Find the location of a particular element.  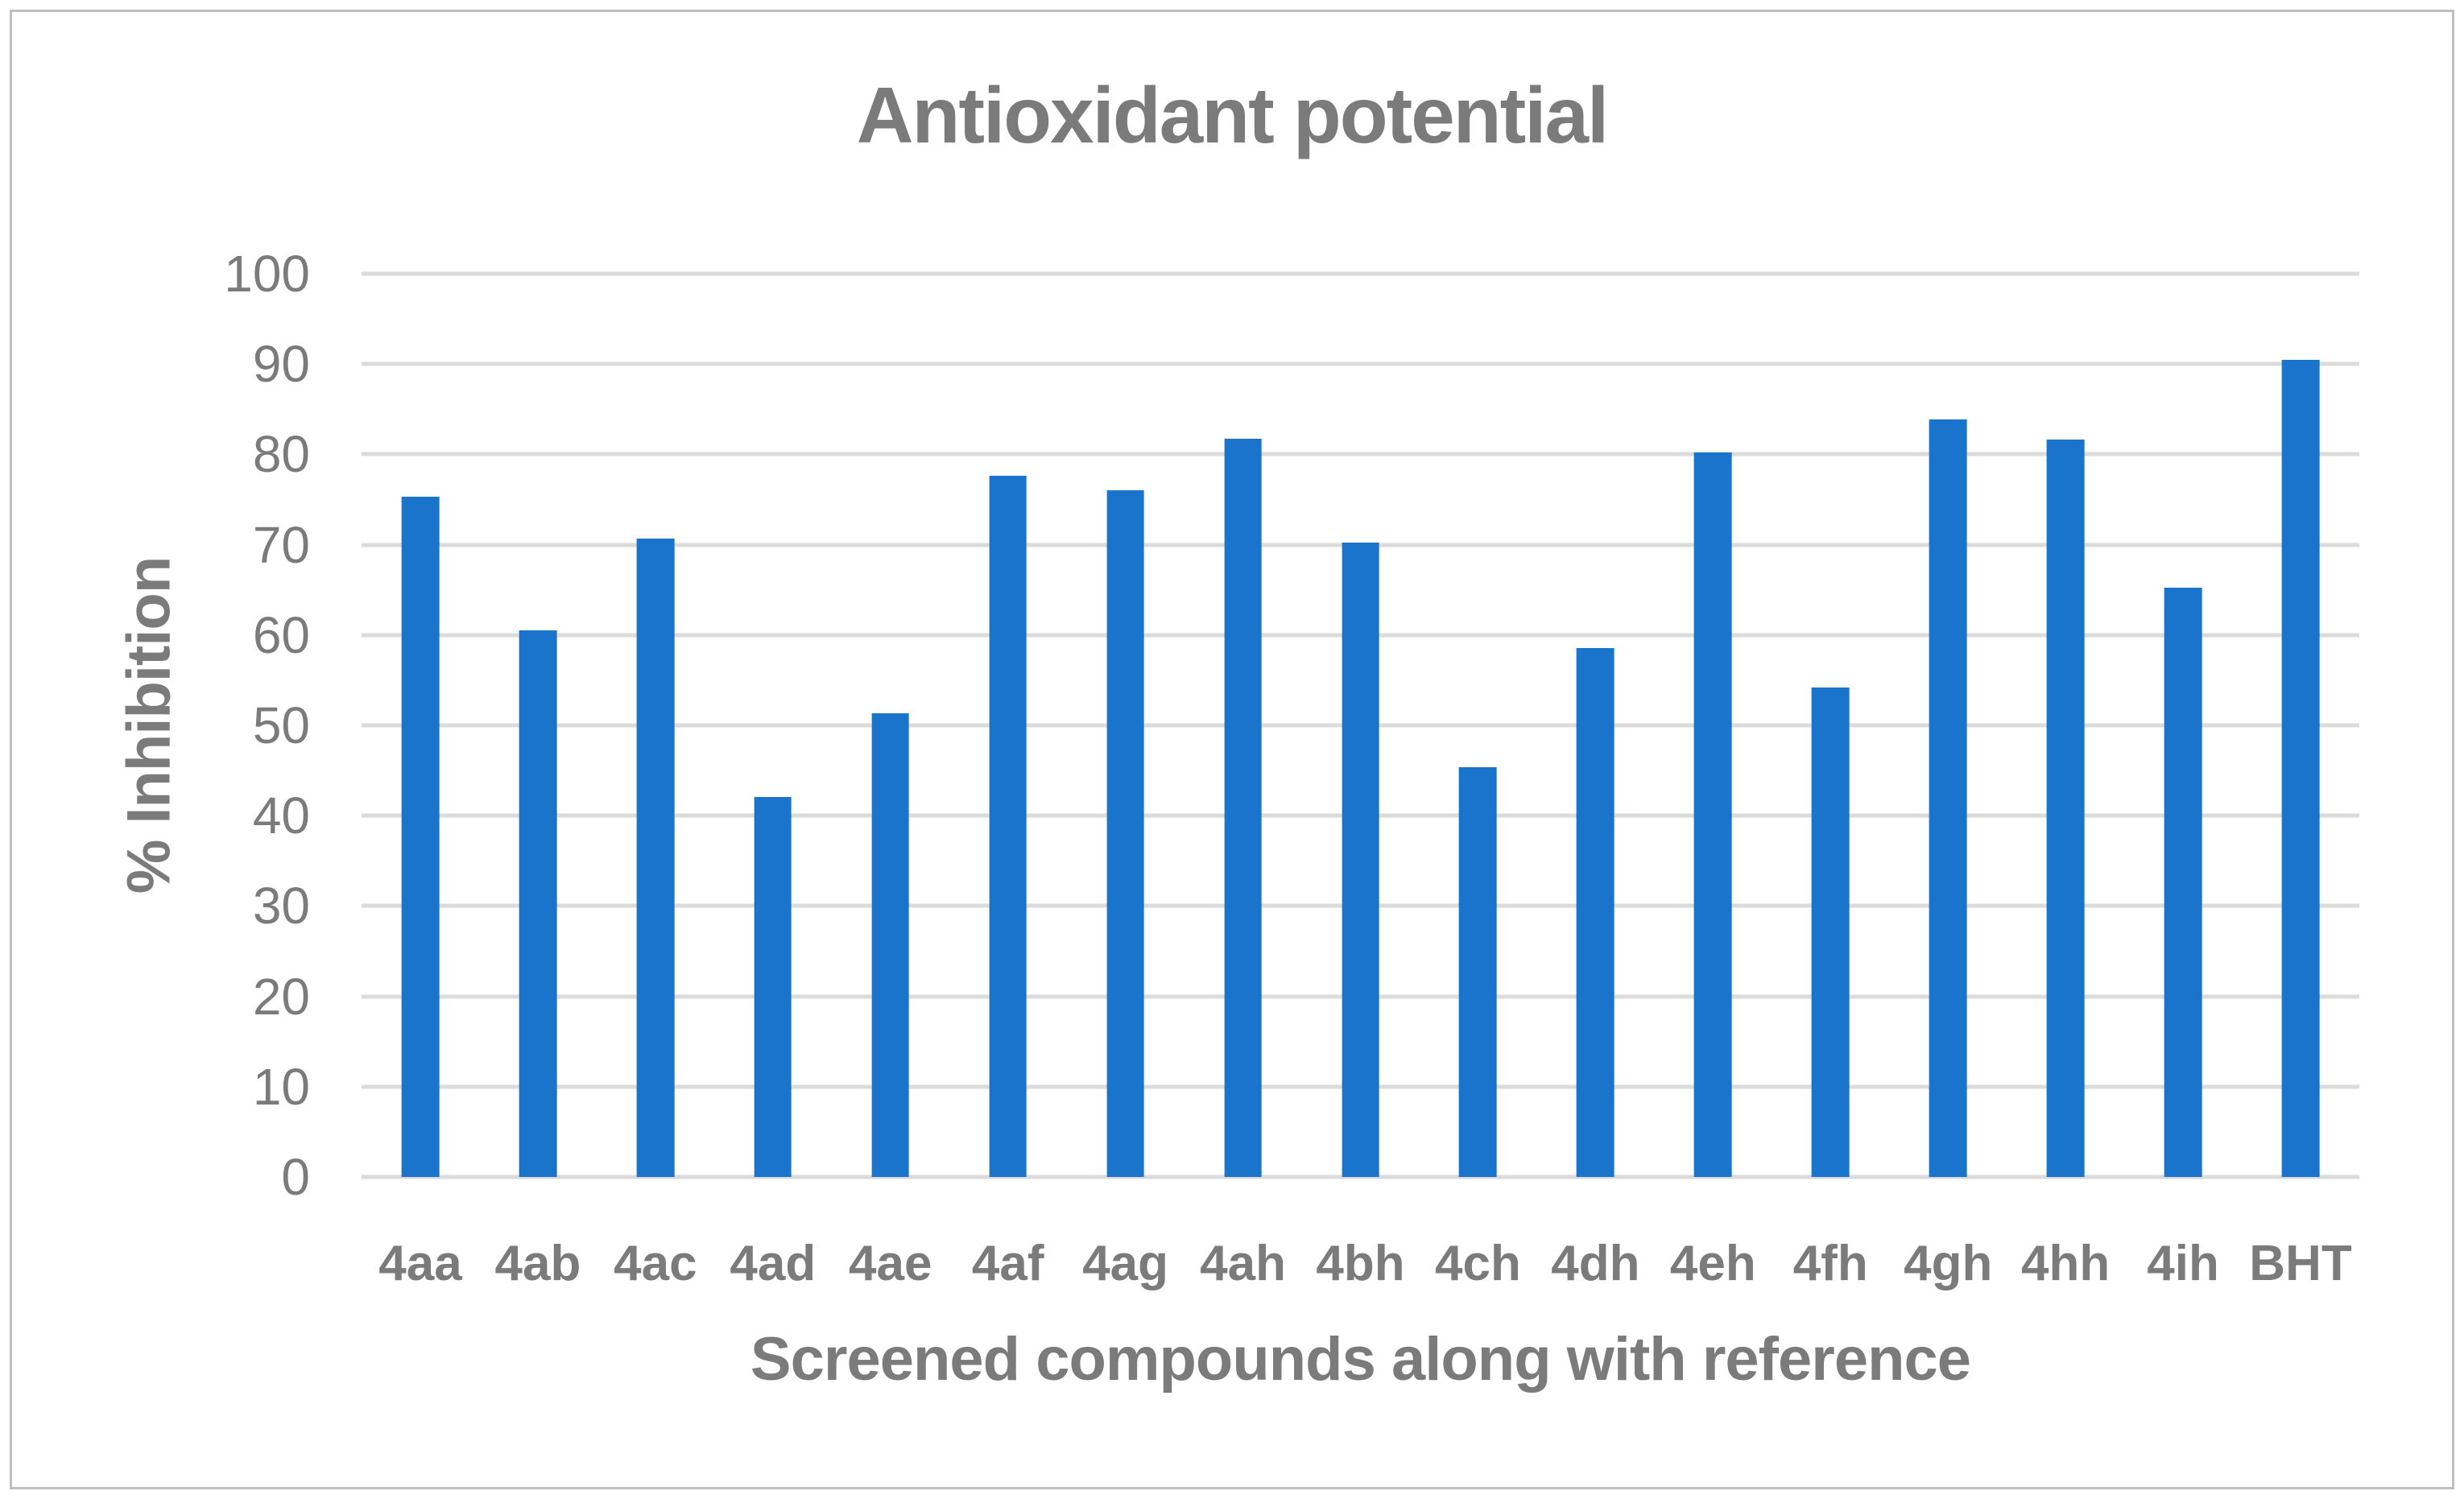

x-tick-label-4bh: 4bh is located at coordinates (1360, 1264).